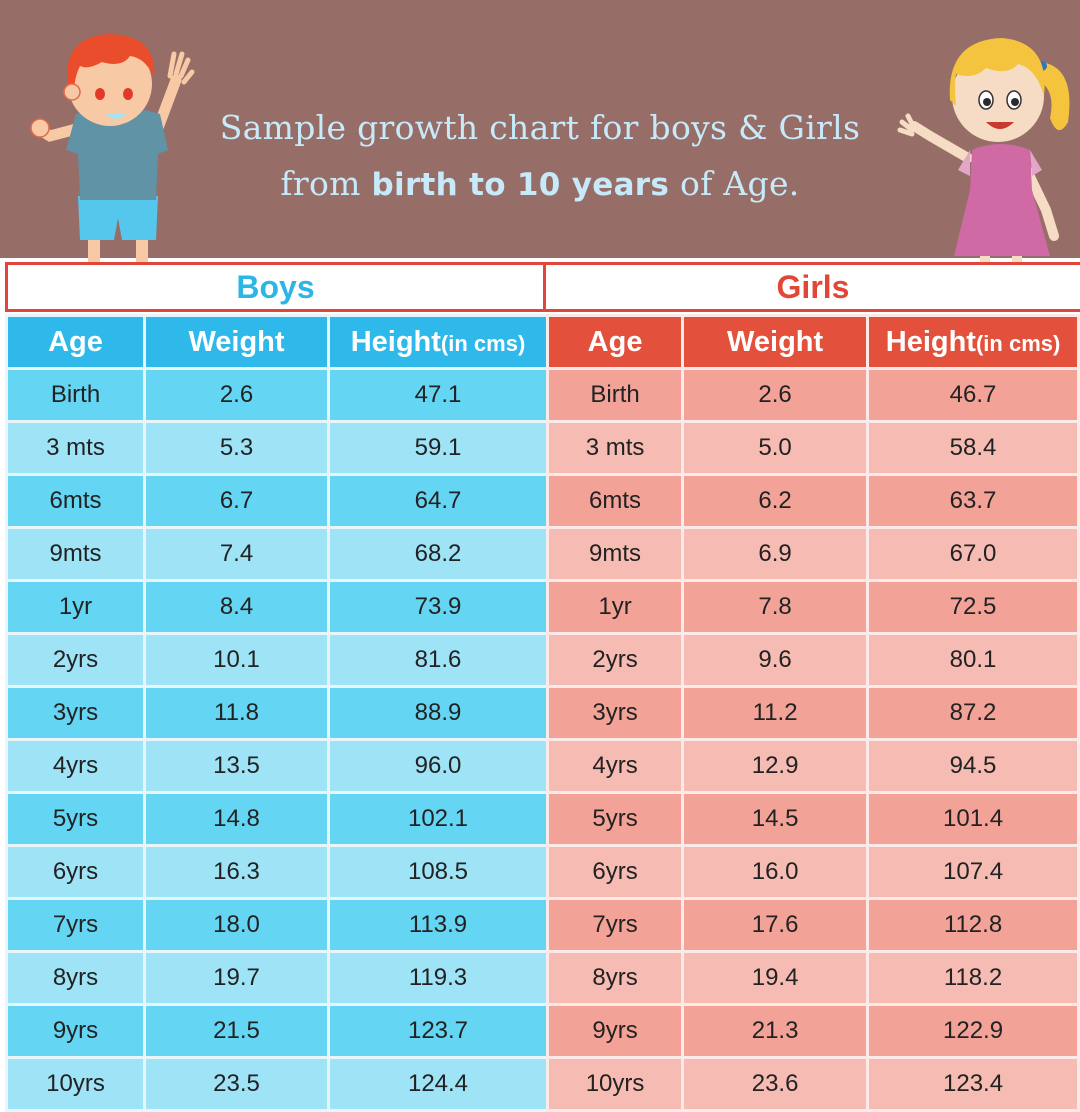 The width and height of the screenshot is (1080, 1112). What do you see at coordinates (438, 342) in the screenshot?
I see `boys-height-header: Height(in cms)` at bounding box center [438, 342].